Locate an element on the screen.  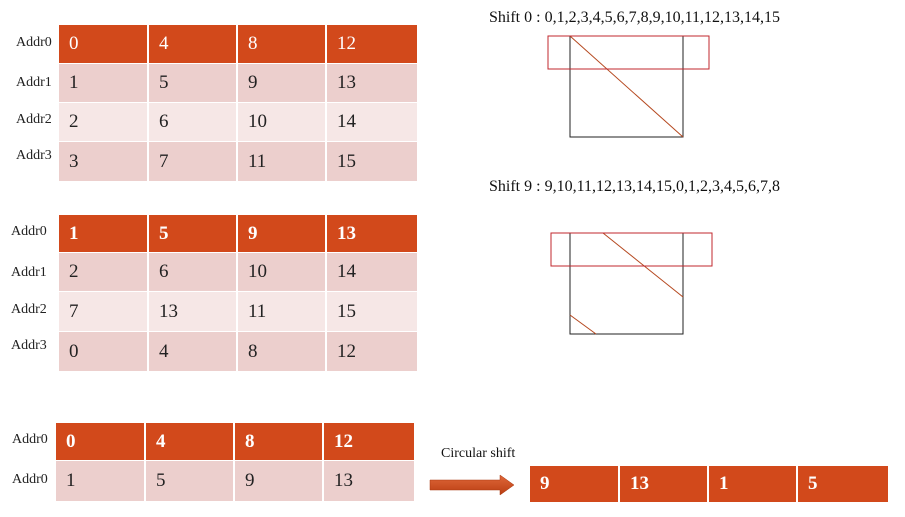
shift9-diagram is located at coordinates (631, 283).